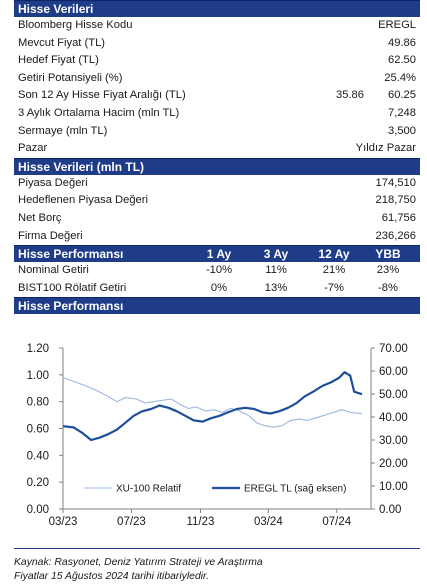  Describe the element at coordinates (83, 200) in the screenshot. I see `row-label: Hedeflenen Piyasa Değeri` at that location.